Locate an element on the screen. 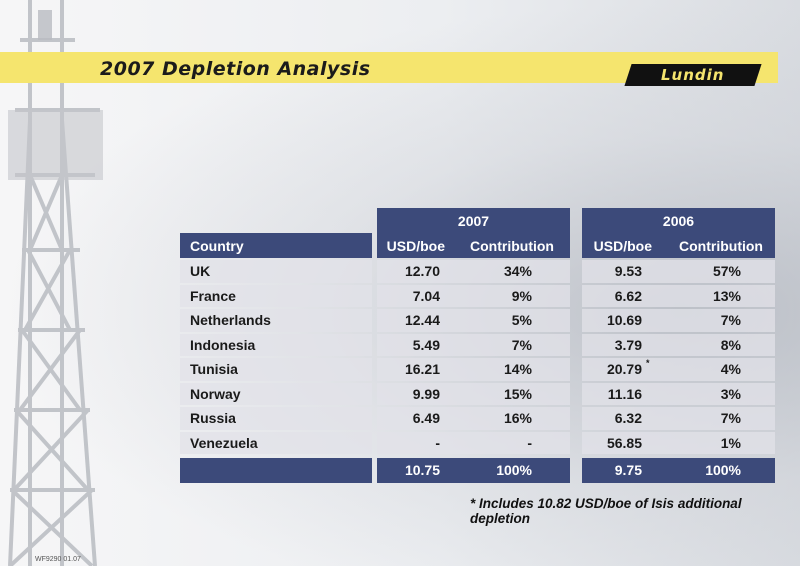  country-cell: Russia is located at coordinates (213, 418).